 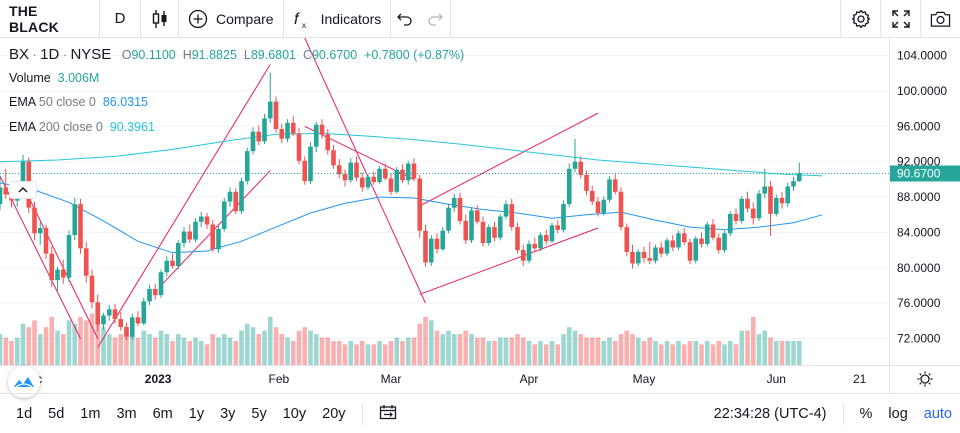 I want to click on legend-symbol: BX, so click(x=19, y=54).